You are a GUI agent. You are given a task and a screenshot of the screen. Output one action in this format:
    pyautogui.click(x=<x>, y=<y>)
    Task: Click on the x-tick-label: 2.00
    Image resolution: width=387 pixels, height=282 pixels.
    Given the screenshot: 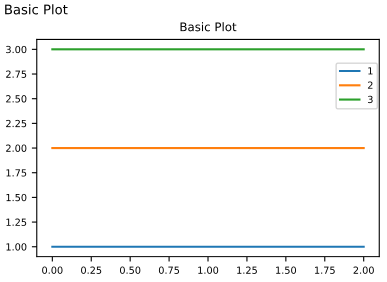 What is the action you would take?
    pyautogui.click(x=364, y=270)
    